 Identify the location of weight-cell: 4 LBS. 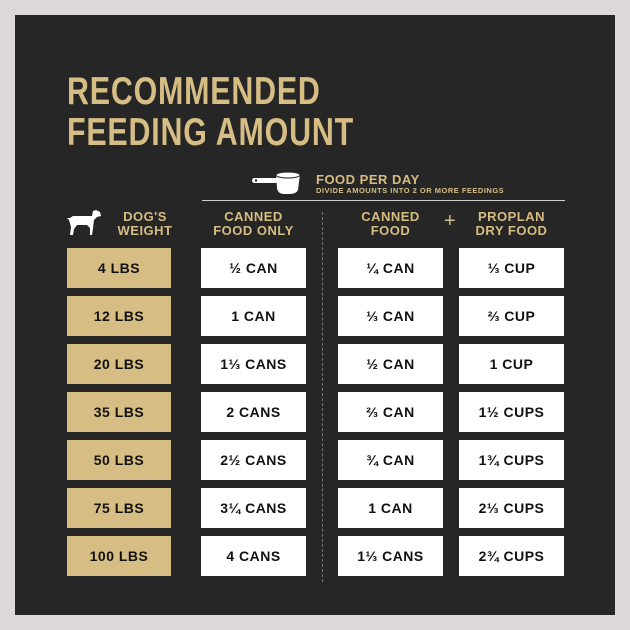
(119, 268).